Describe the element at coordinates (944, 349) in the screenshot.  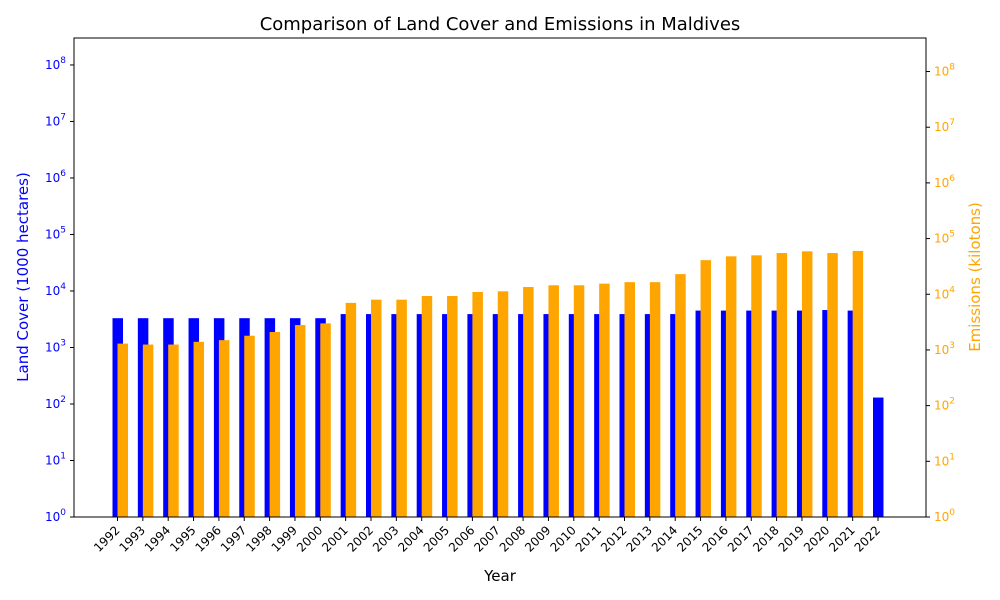
I see `right-tick-label: 10³` at that location.